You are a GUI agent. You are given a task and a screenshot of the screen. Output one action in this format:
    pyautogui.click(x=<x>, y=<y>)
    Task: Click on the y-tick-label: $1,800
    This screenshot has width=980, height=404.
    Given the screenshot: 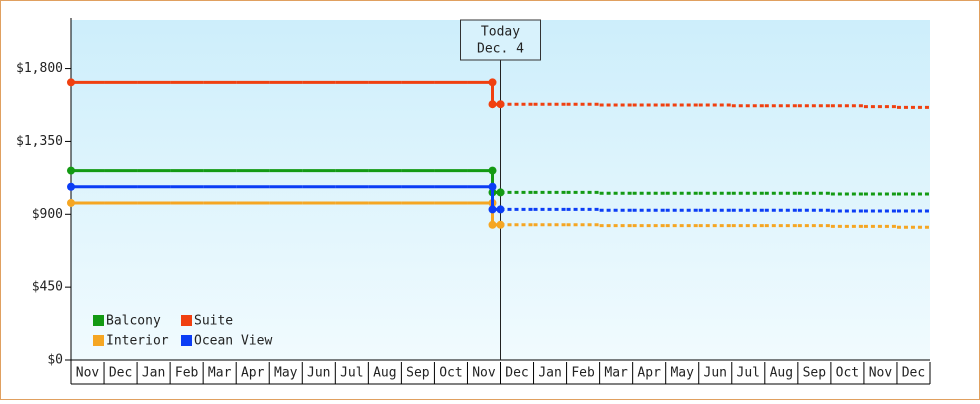 What is the action you would take?
    pyautogui.click(x=39, y=68)
    